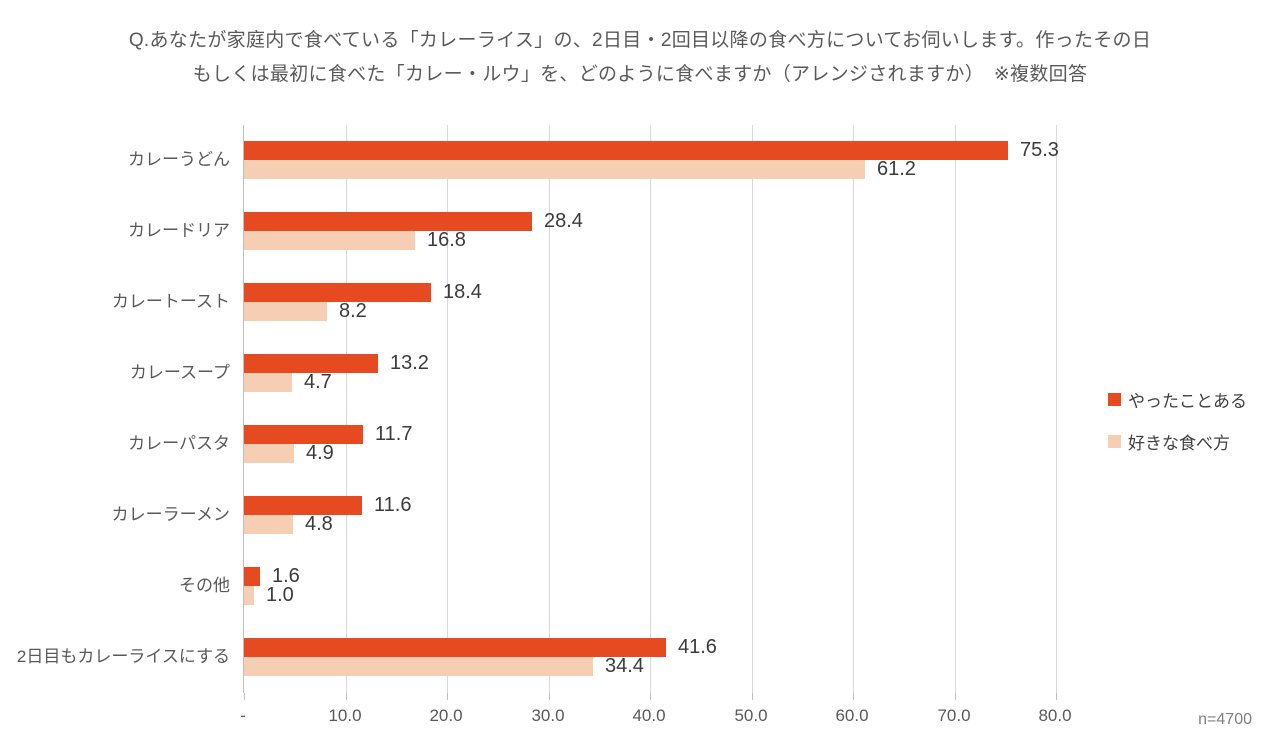 This screenshot has height=750, width=1280. What do you see at coordinates (393, 505) in the screenshot?
I see `value-label-series1-cat5: 11.6` at bounding box center [393, 505].